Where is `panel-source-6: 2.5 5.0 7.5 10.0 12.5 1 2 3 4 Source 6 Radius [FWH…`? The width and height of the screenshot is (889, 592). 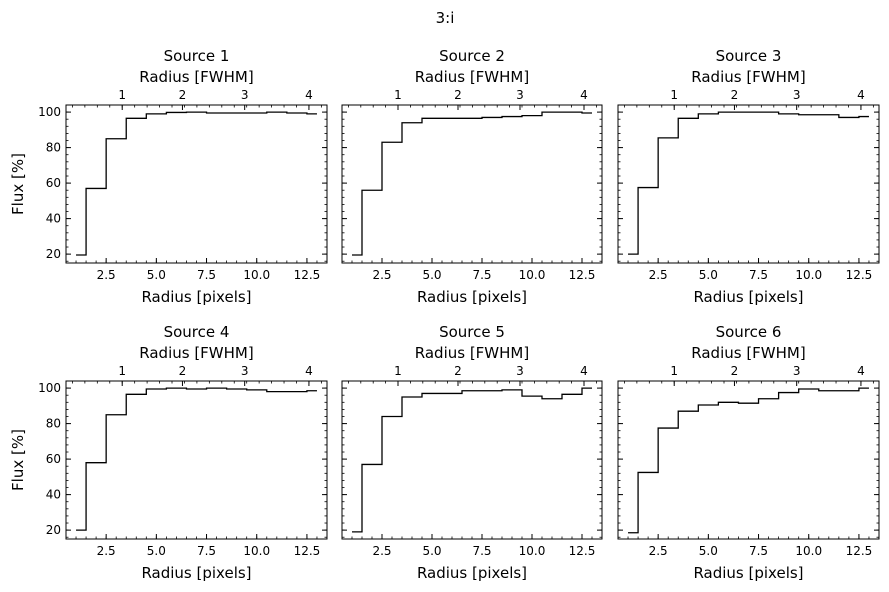
panel-source-6: 2.5 5.0 7.5 10.0 12.5 1 2 3 4 Source 6 Radius [FWH… is located at coordinates (748, 452).